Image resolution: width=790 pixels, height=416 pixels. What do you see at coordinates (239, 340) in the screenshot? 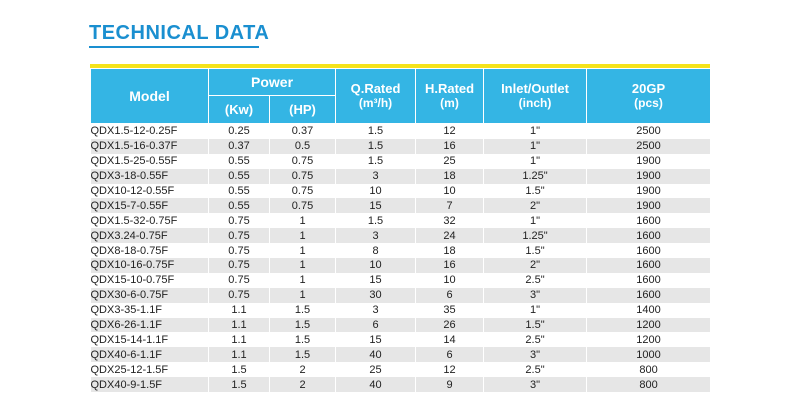
I see `cell-kw: 1.1` at bounding box center [239, 340].